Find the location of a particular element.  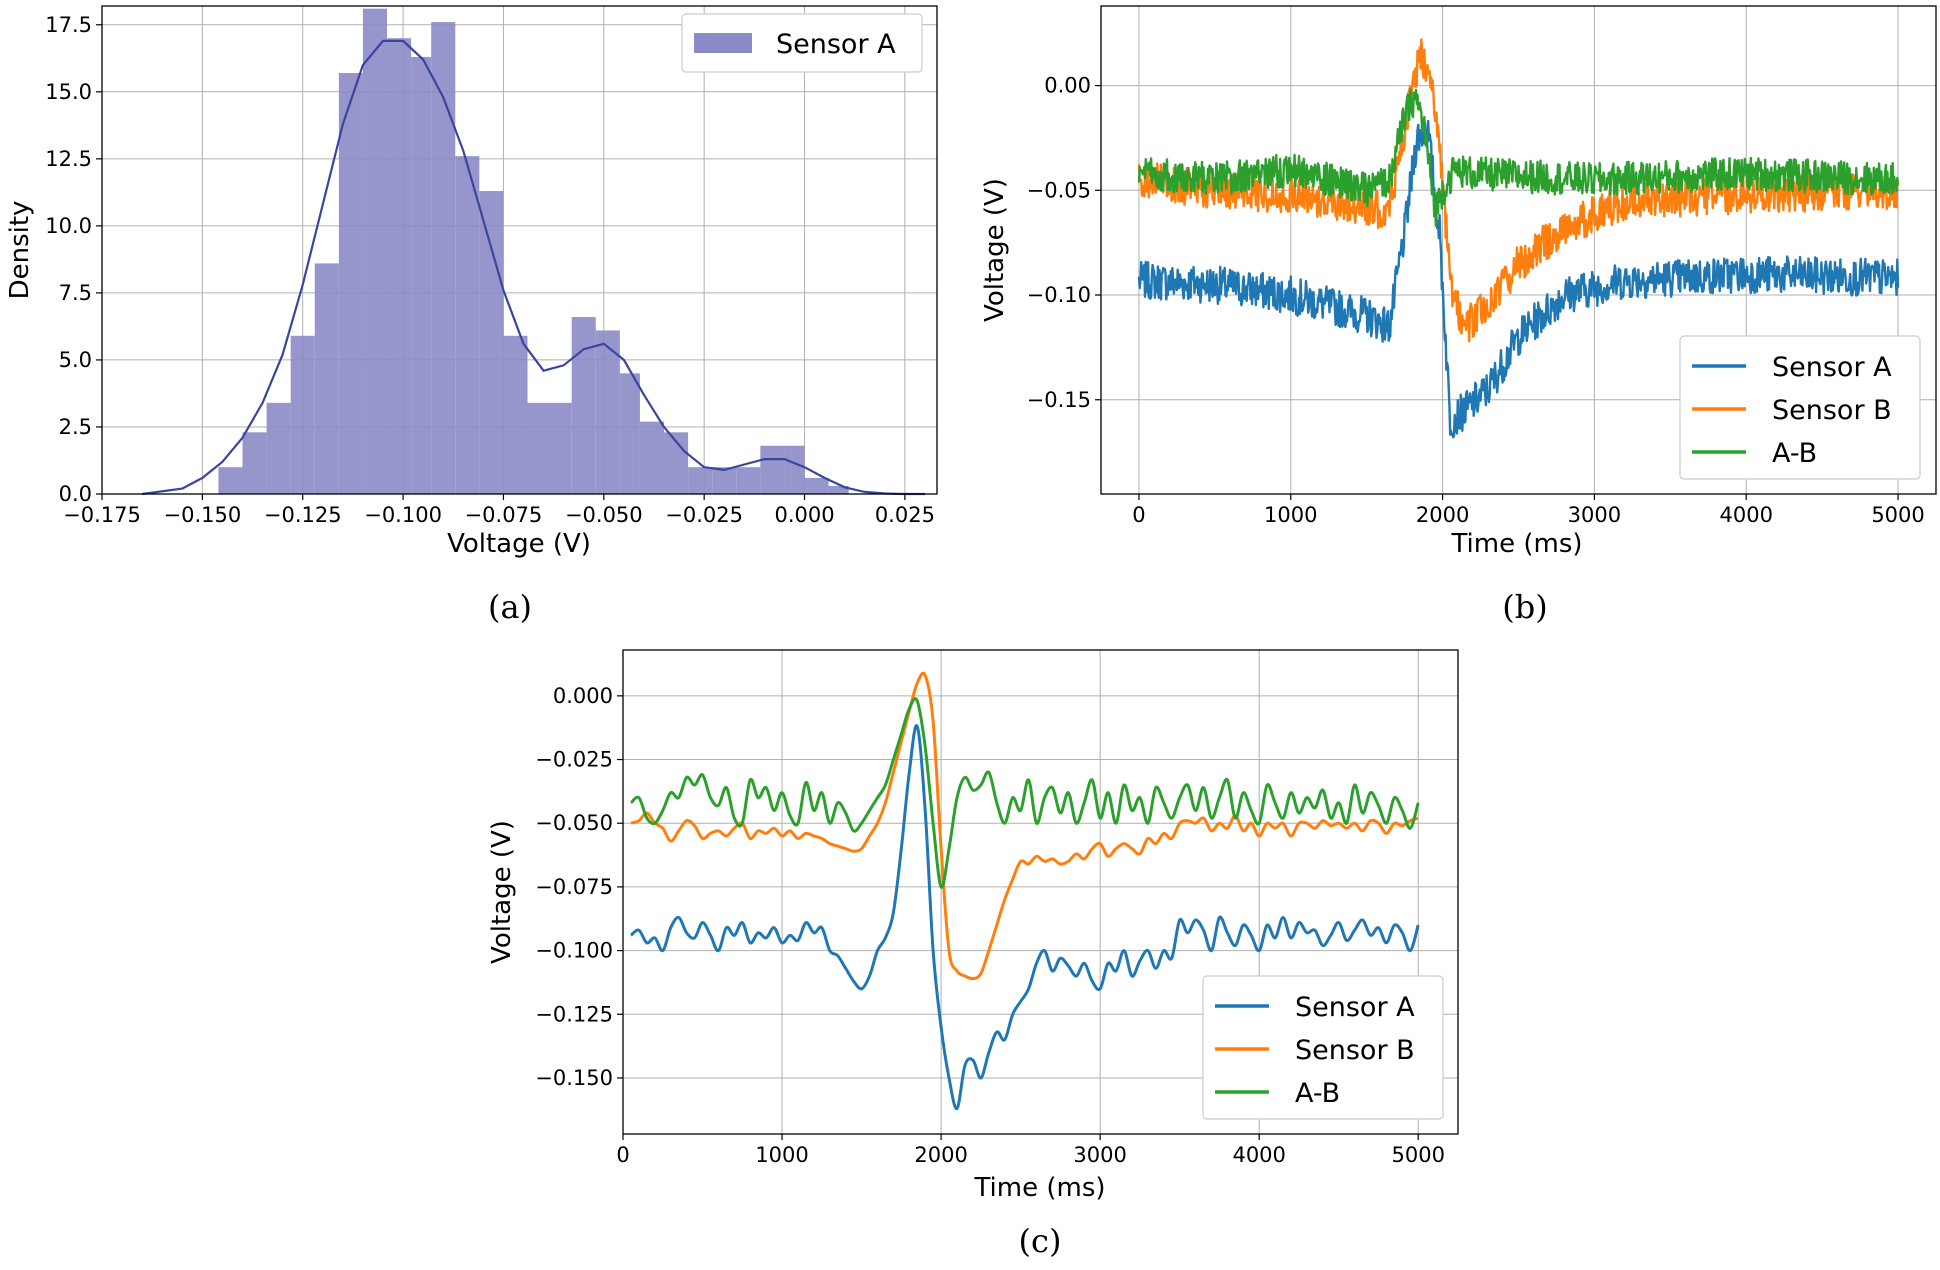

y-tick-label: 2.5 is located at coordinates (75, 427).